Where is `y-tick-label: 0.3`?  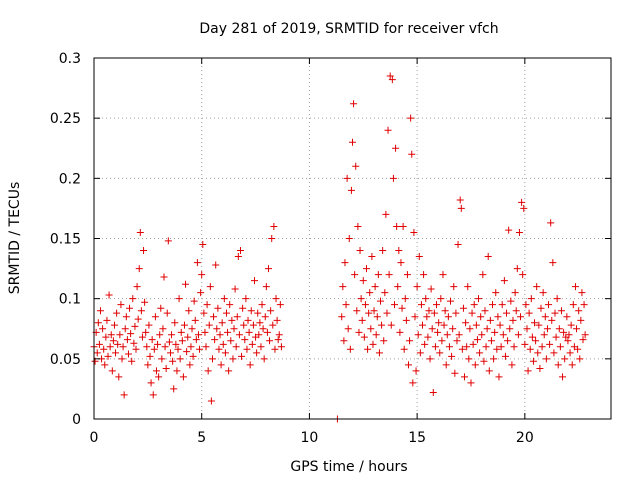
y-tick-label: 0.3 is located at coordinates (70, 59).